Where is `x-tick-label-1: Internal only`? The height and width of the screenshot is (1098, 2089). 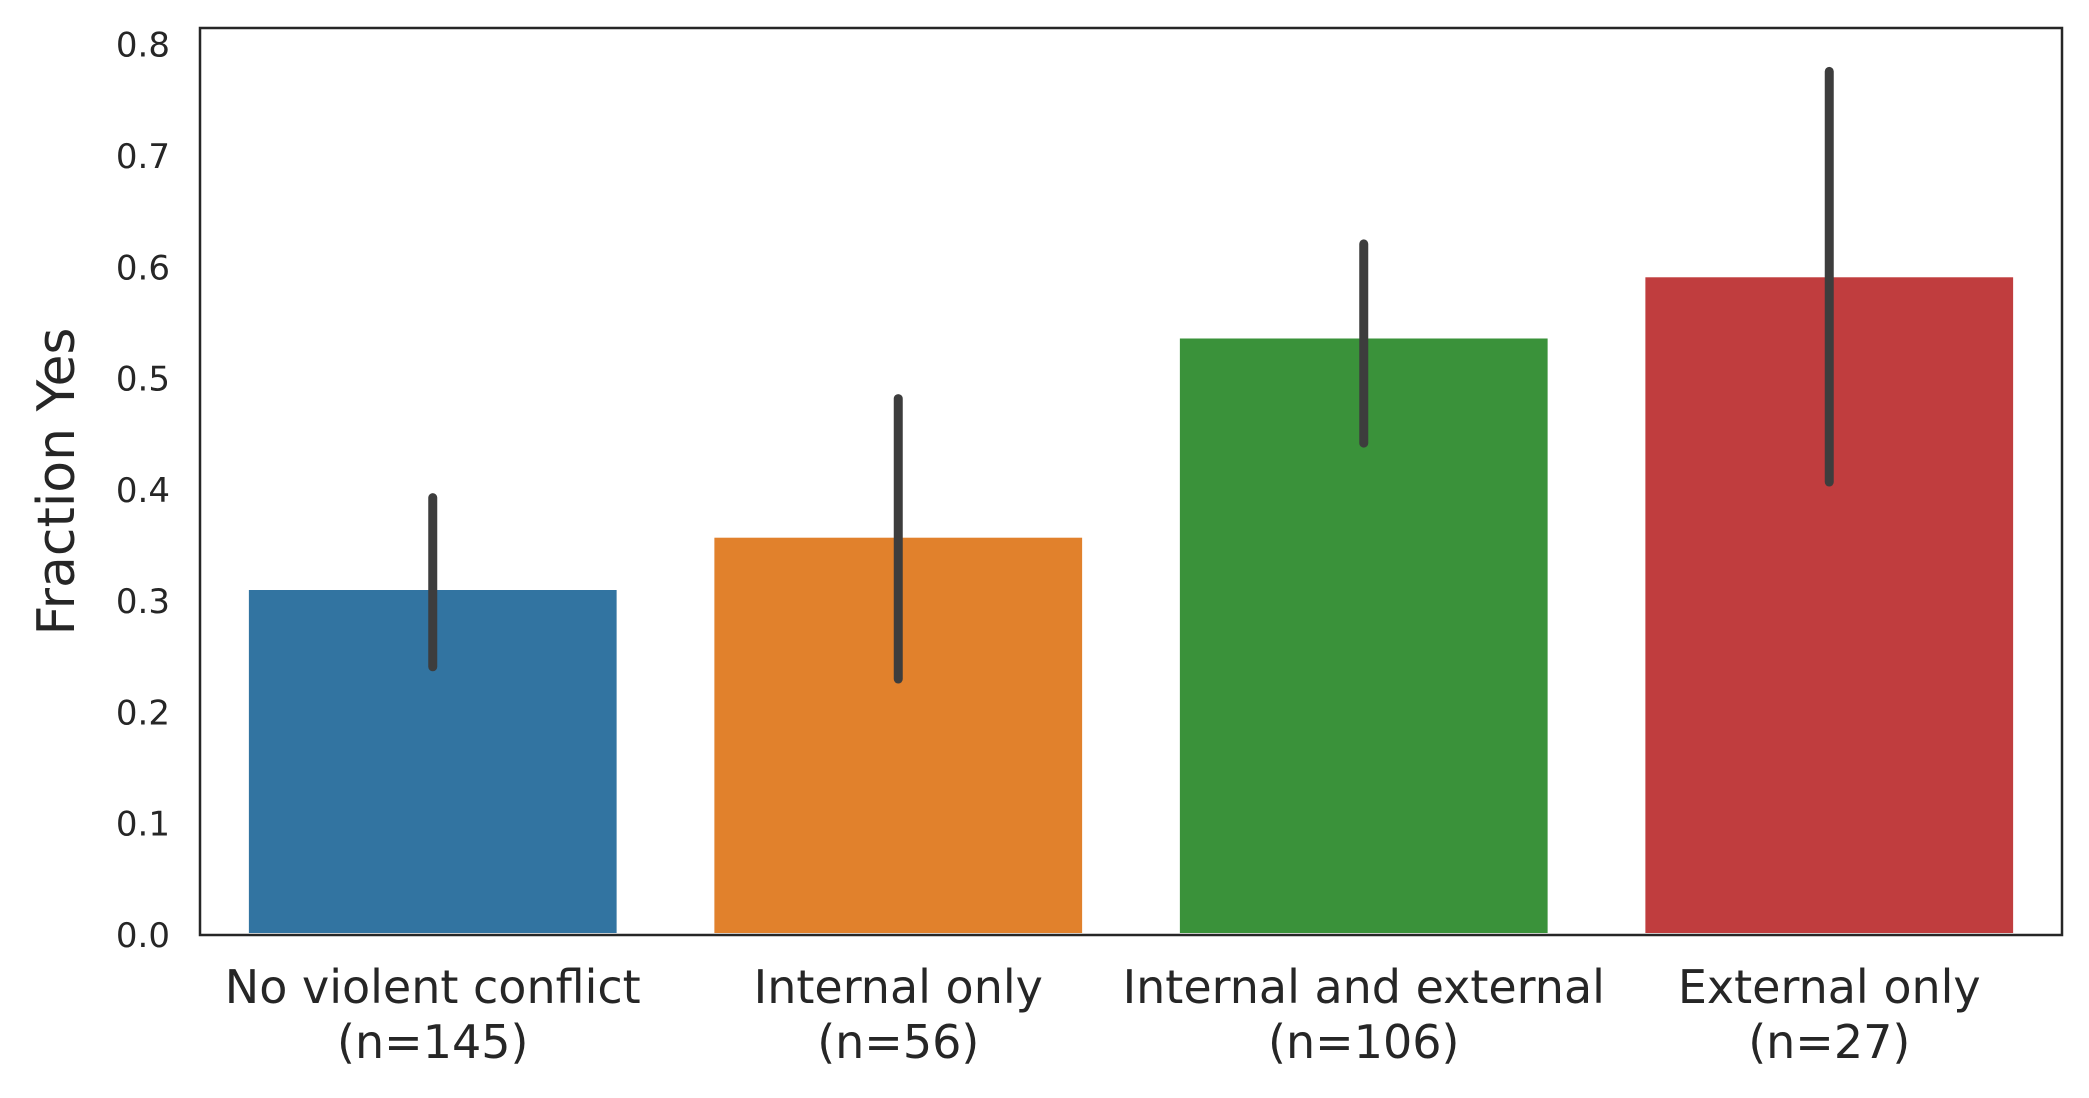 x-tick-label-1: Internal only is located at coordinates (898, 987).